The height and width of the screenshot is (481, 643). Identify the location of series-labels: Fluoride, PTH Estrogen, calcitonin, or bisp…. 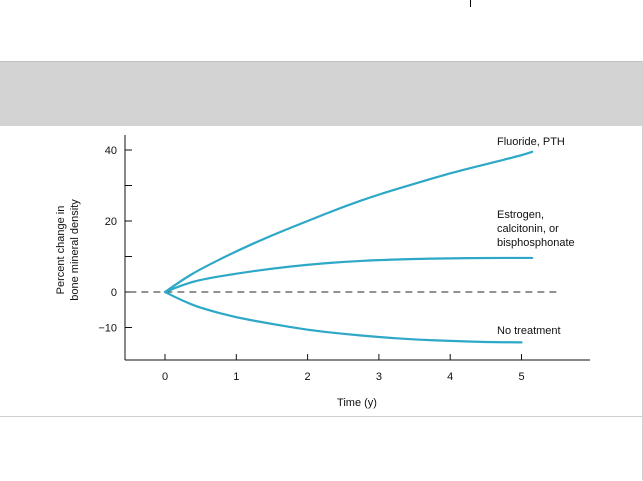
(536, 236).